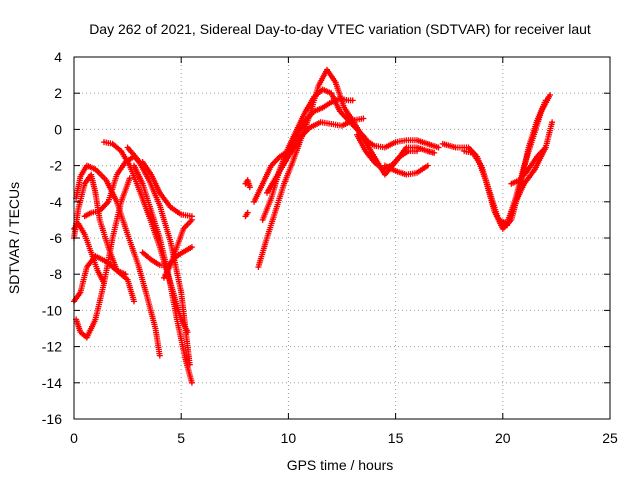 The width and height of the screenshot is (640, 480). I want to click on x-tick-label: 0, so click(74, 438).